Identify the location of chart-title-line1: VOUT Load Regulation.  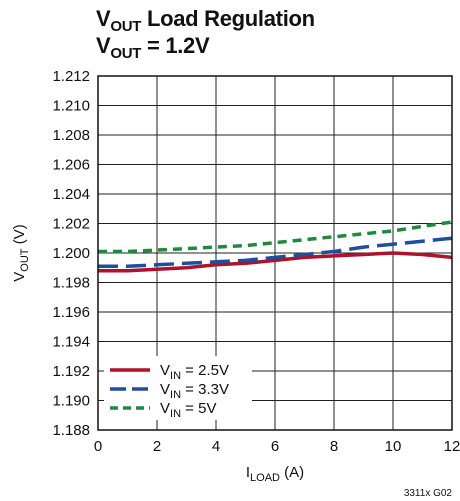
(205, 23).